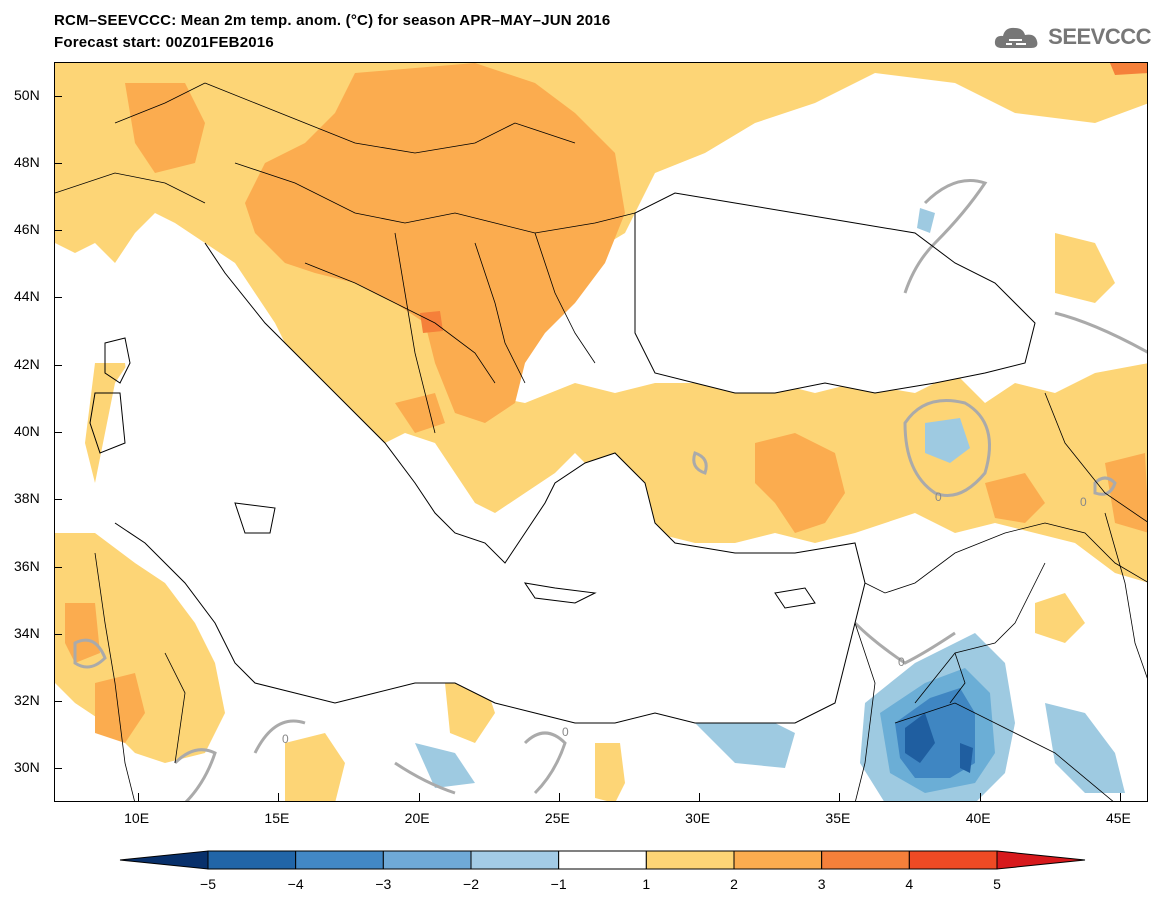 This screenshot has height=907, width=1165. I want to click on colorbar-tick-label: −5, so click(208, 884).